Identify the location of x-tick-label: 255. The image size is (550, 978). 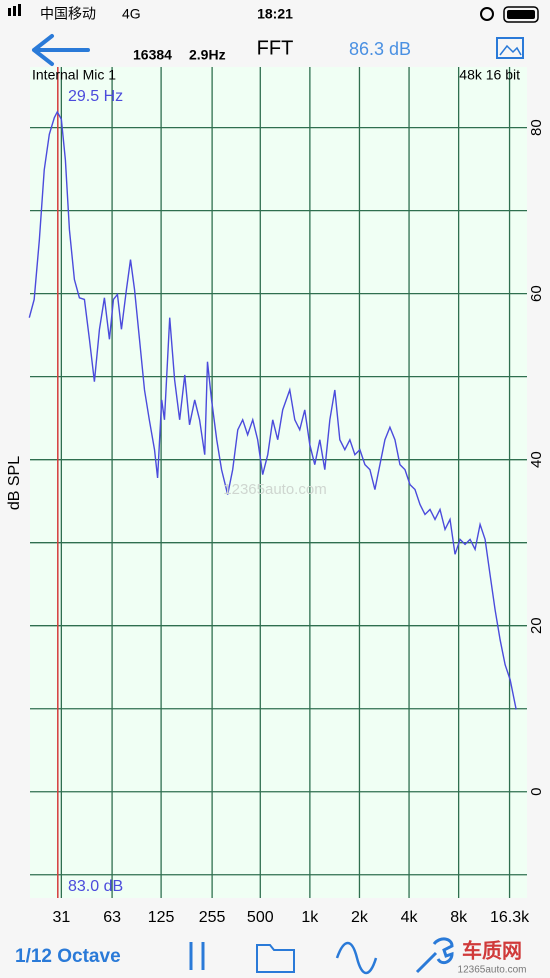
(212, 917).